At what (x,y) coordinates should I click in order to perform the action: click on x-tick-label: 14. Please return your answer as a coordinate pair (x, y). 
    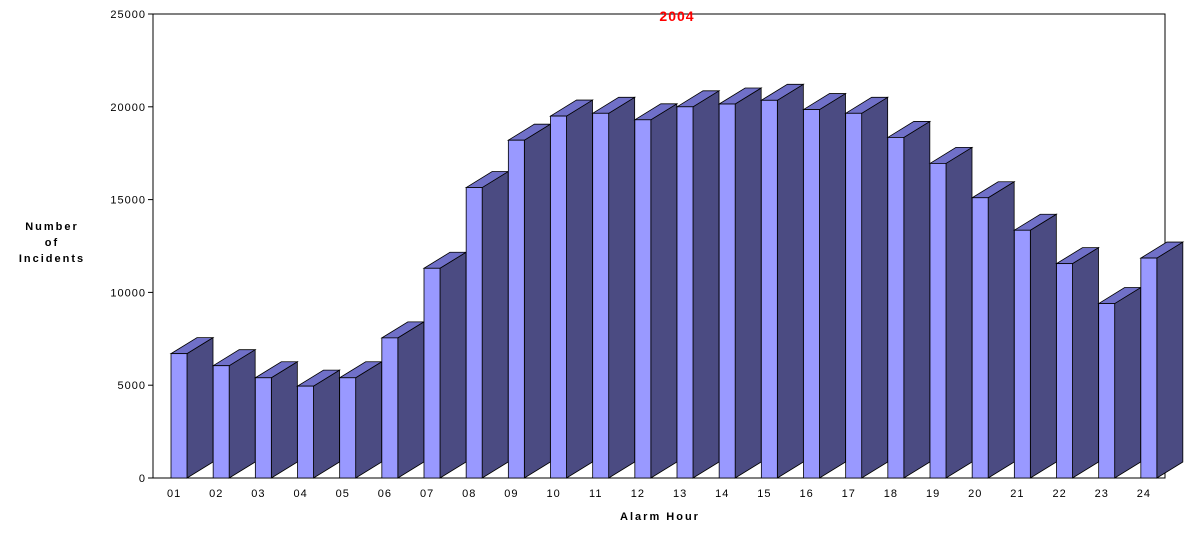
    Looking at the image, I should click on (722, 494).